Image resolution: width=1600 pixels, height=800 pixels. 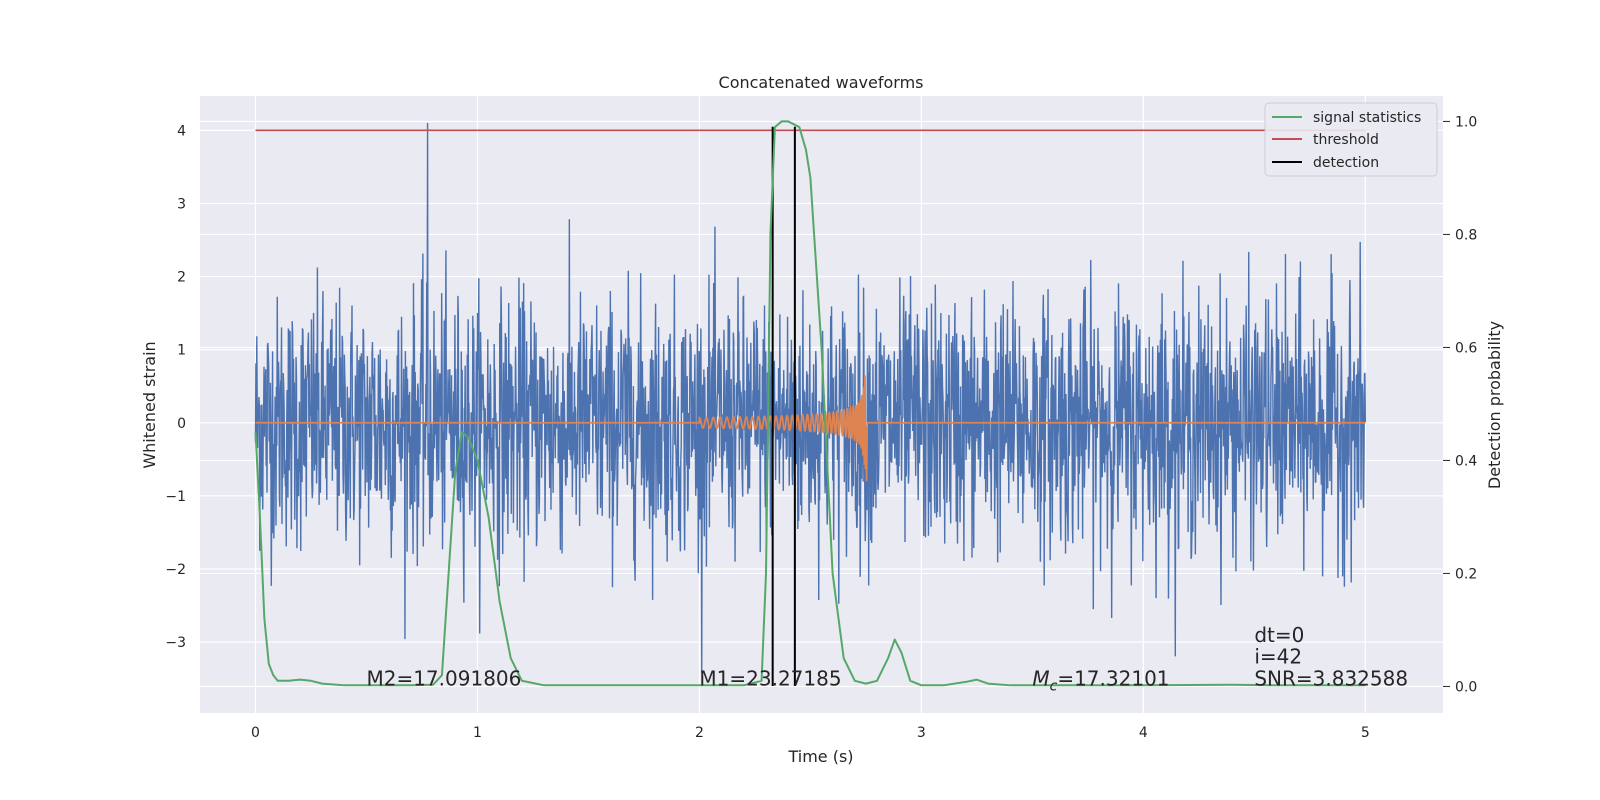 I want to click on y-right-tick-label: 0.2, so click(x=1466, y=574).